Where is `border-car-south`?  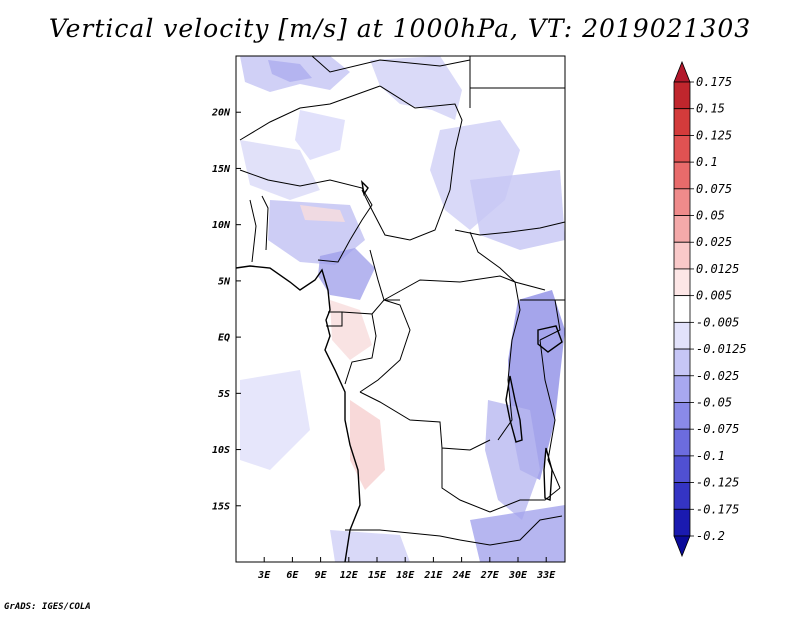 border-car-south is located at coordinates (449, 288).